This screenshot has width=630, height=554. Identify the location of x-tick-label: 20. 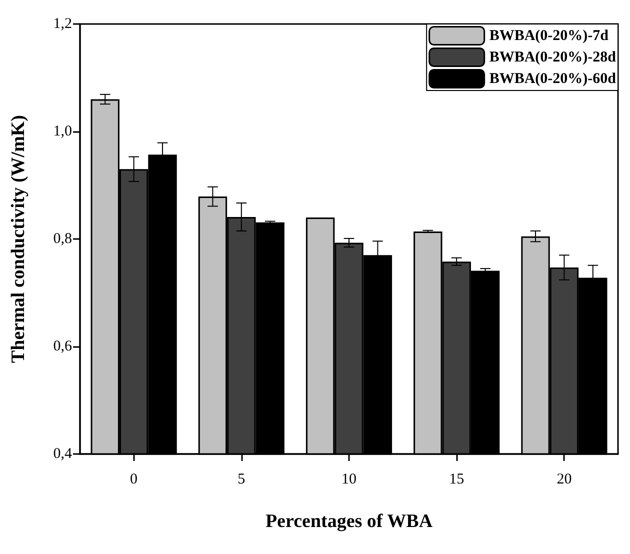
(564, 480).